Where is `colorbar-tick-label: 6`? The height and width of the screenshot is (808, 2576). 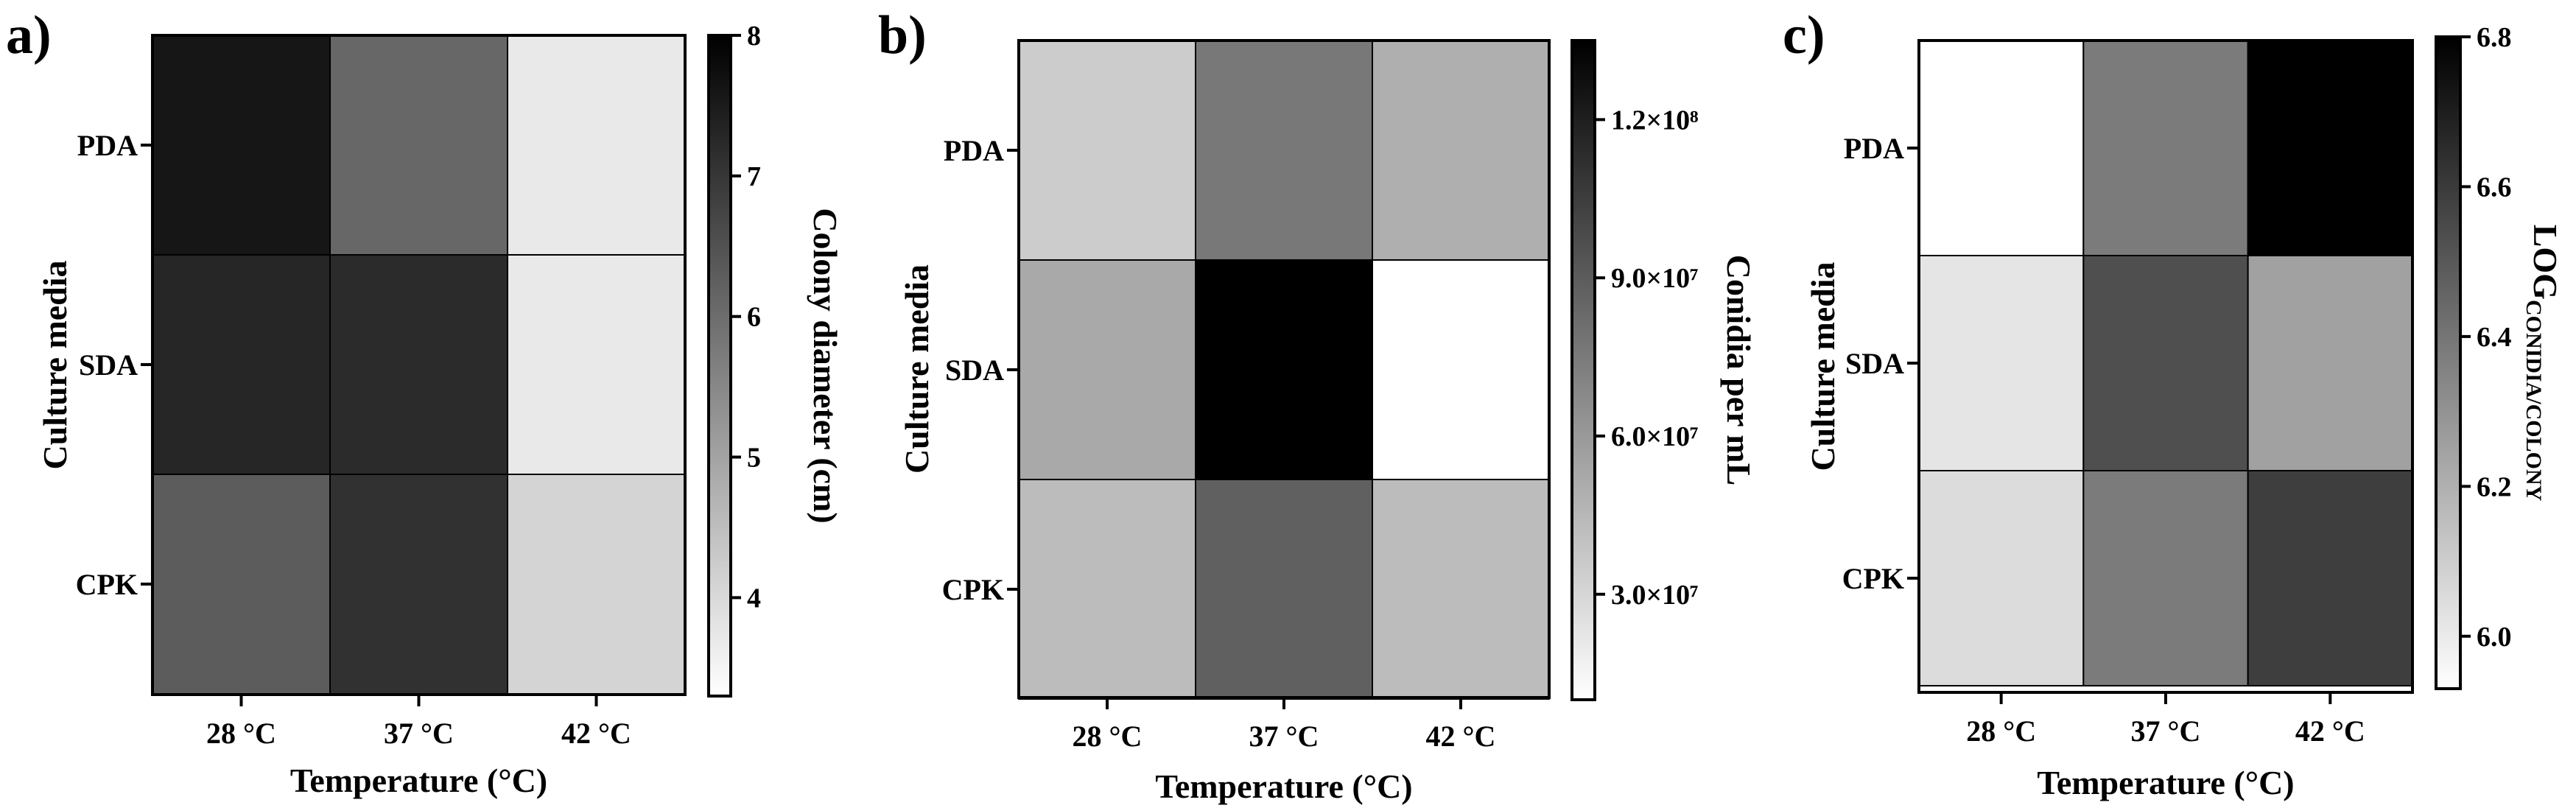
colorbar-tick-label: 6 is located at coordinates (754, 317).